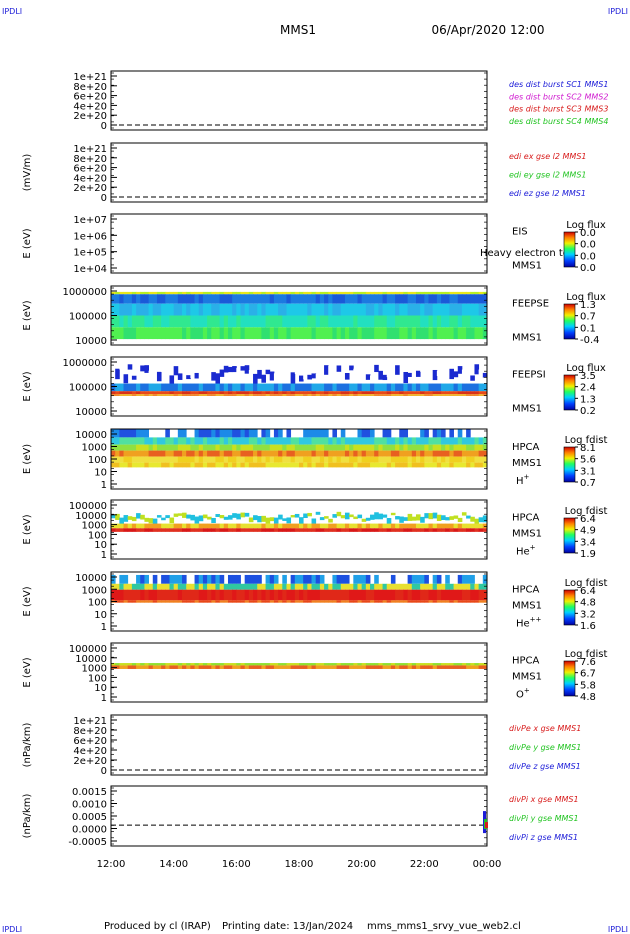 This screenshot has width=630, height=934. I want to click on panel-frame, so click(299, 672).